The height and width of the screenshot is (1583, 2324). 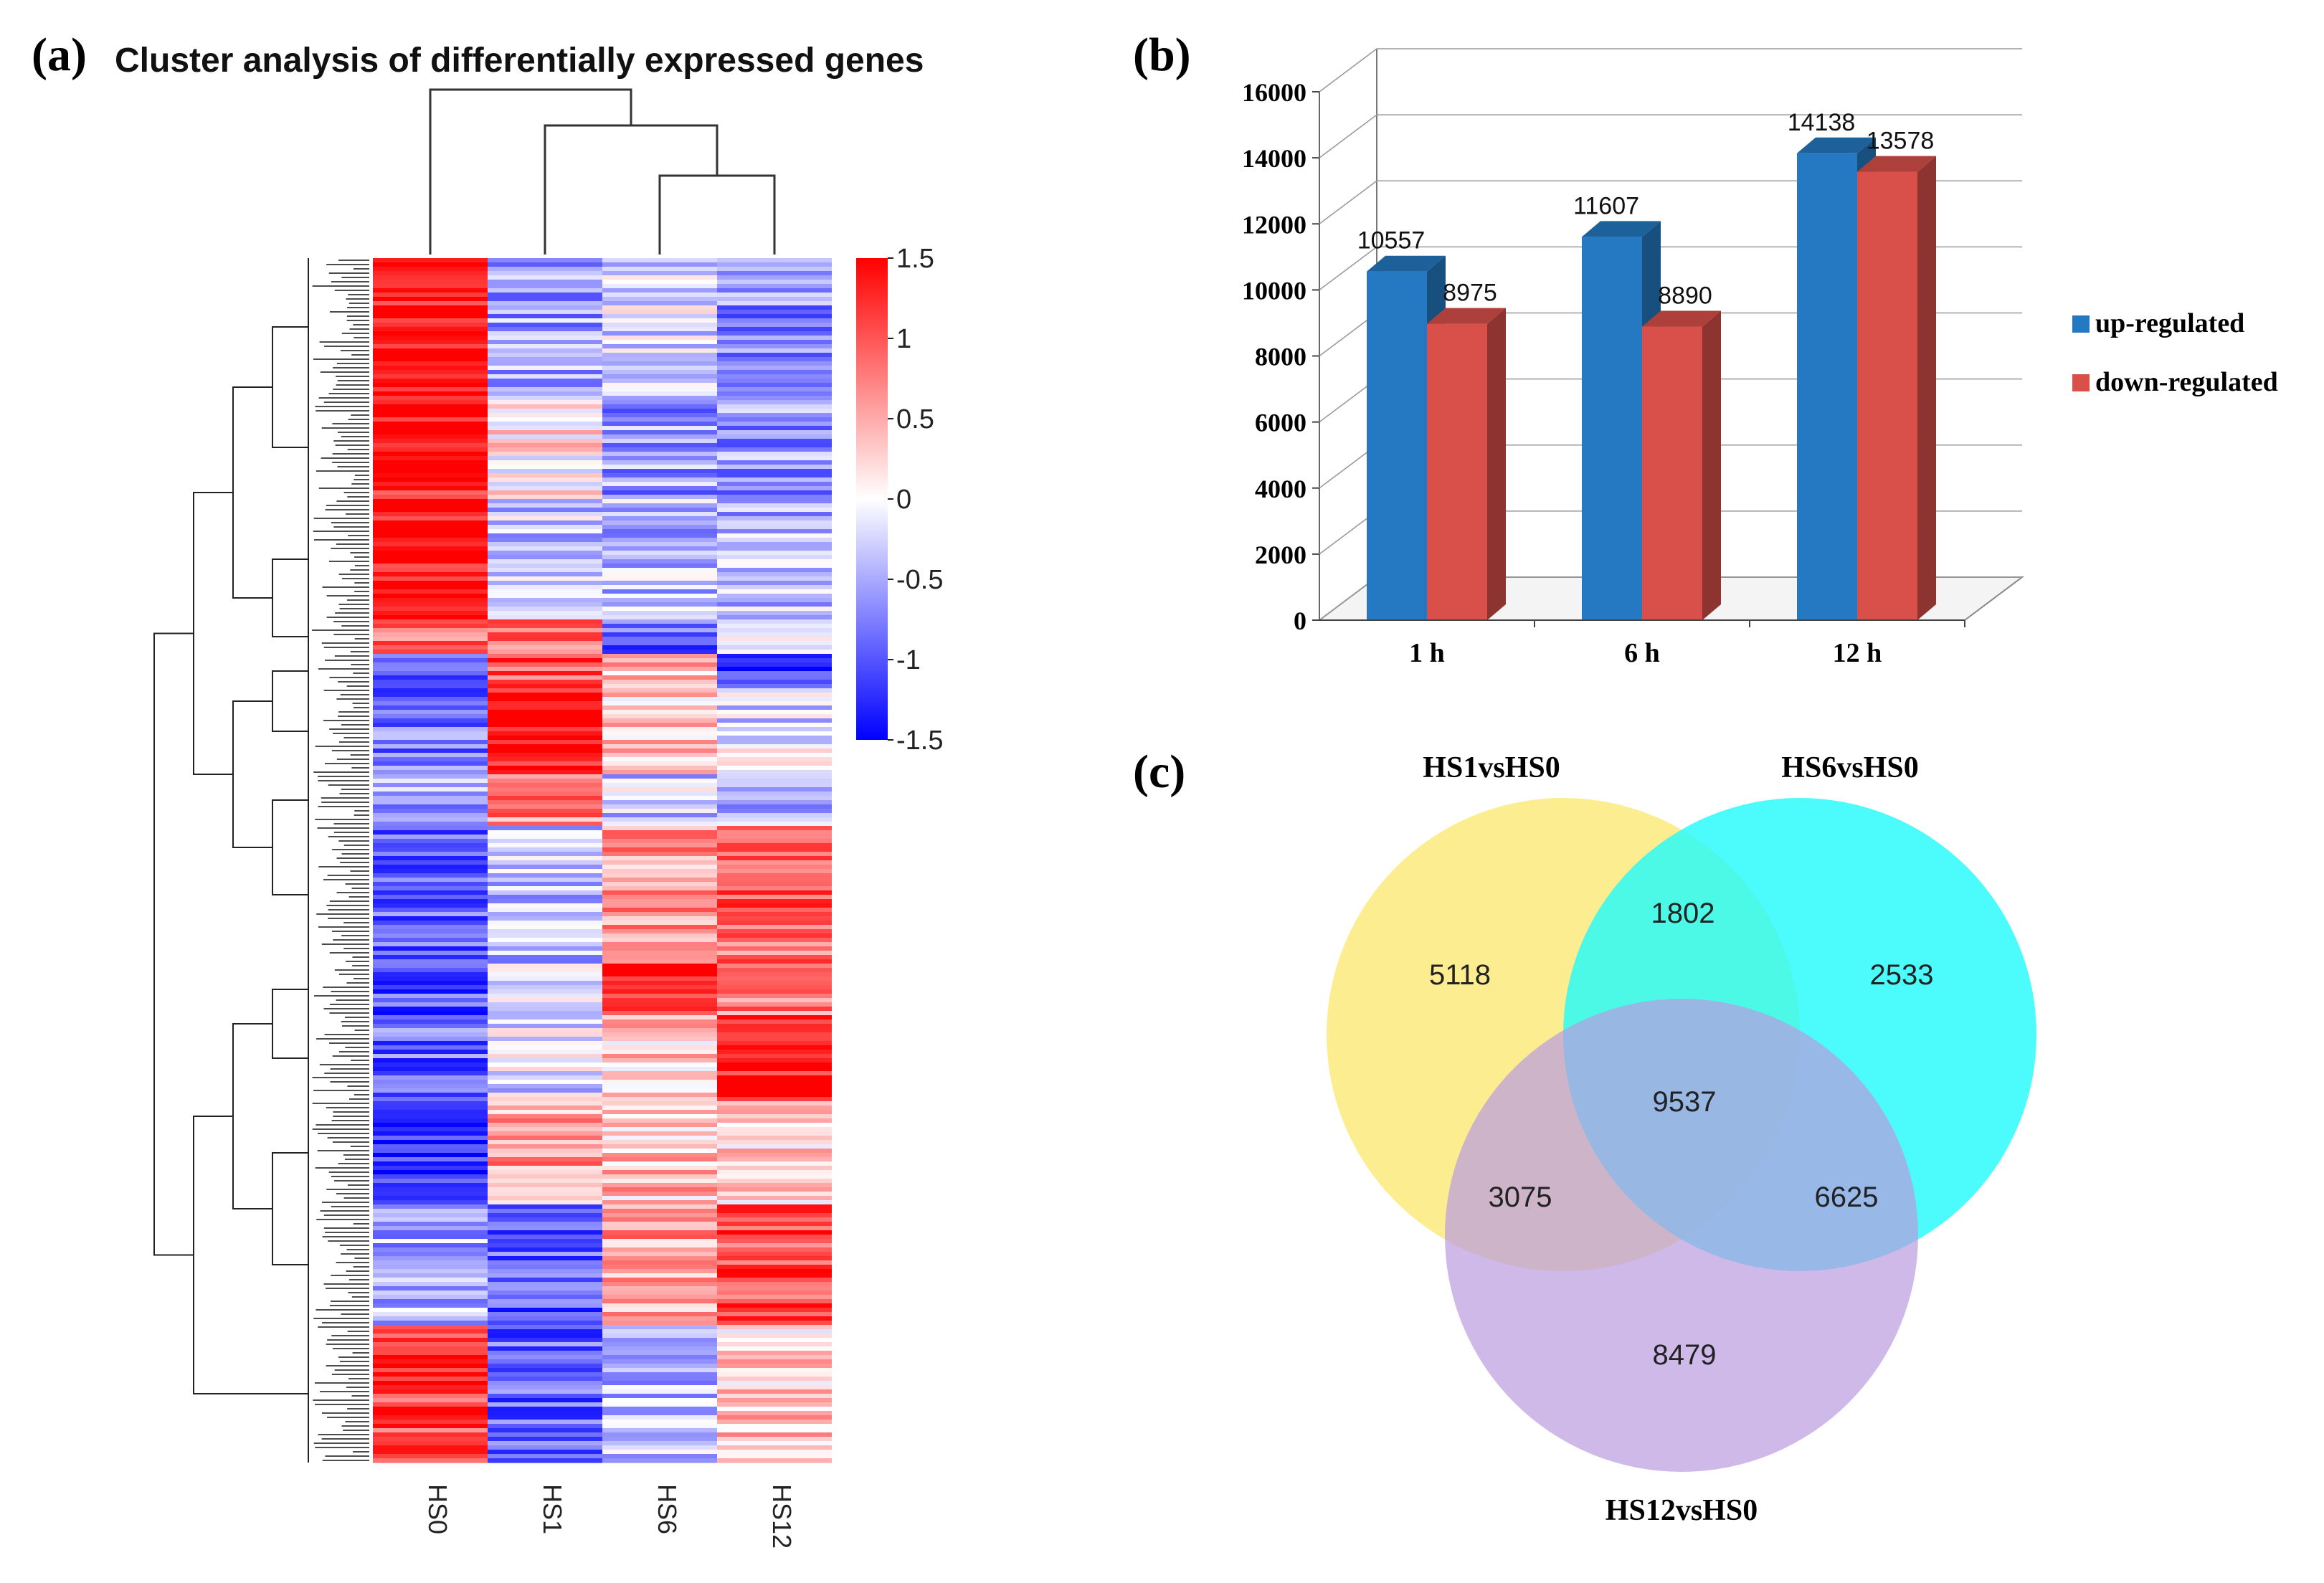 What do you see at coordinates (610, 1516) in the screenshot?
I see `heatmap-column-labels: HS0 HS1 HS6 HS12` at bounding box center [610, 1516].